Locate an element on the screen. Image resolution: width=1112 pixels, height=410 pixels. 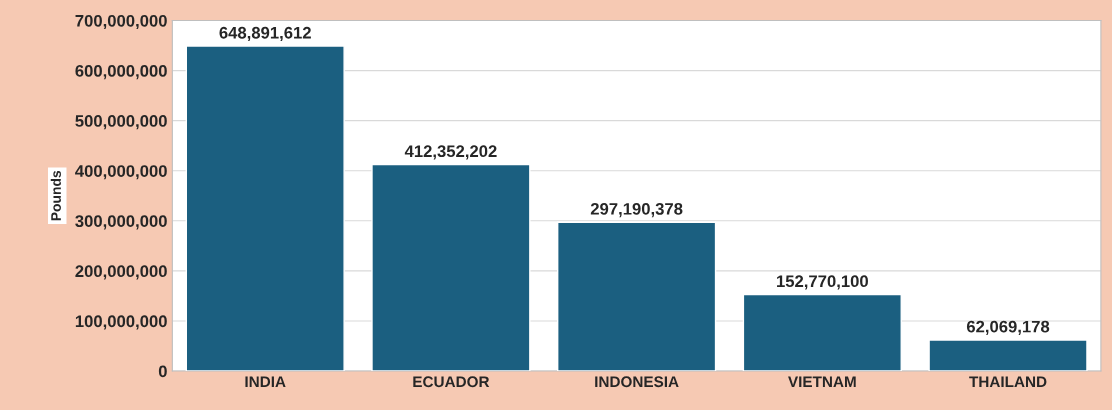
x-tick-label: THAILAND is located at coordinates (1008, 381).